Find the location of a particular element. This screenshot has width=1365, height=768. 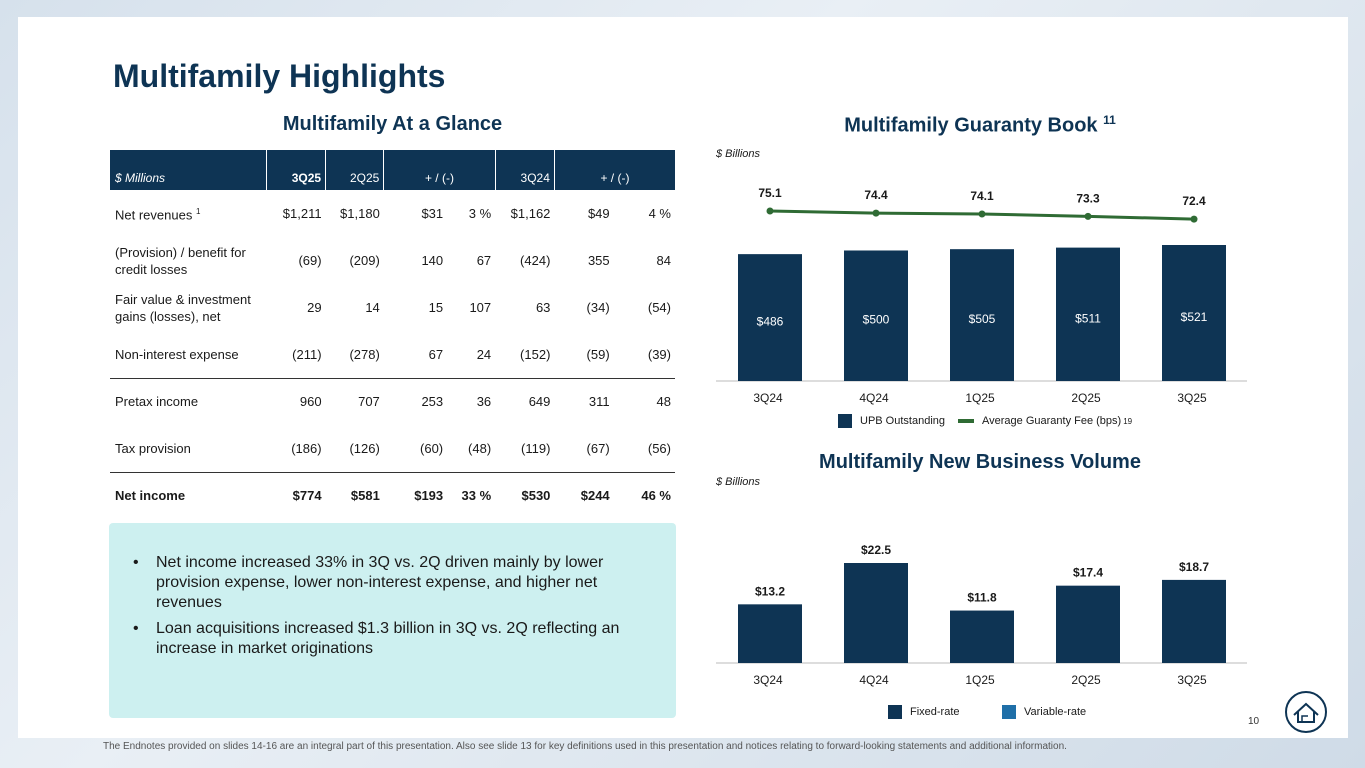

guaranty-bar-label: $521 is located at coordinates (1194, 317).